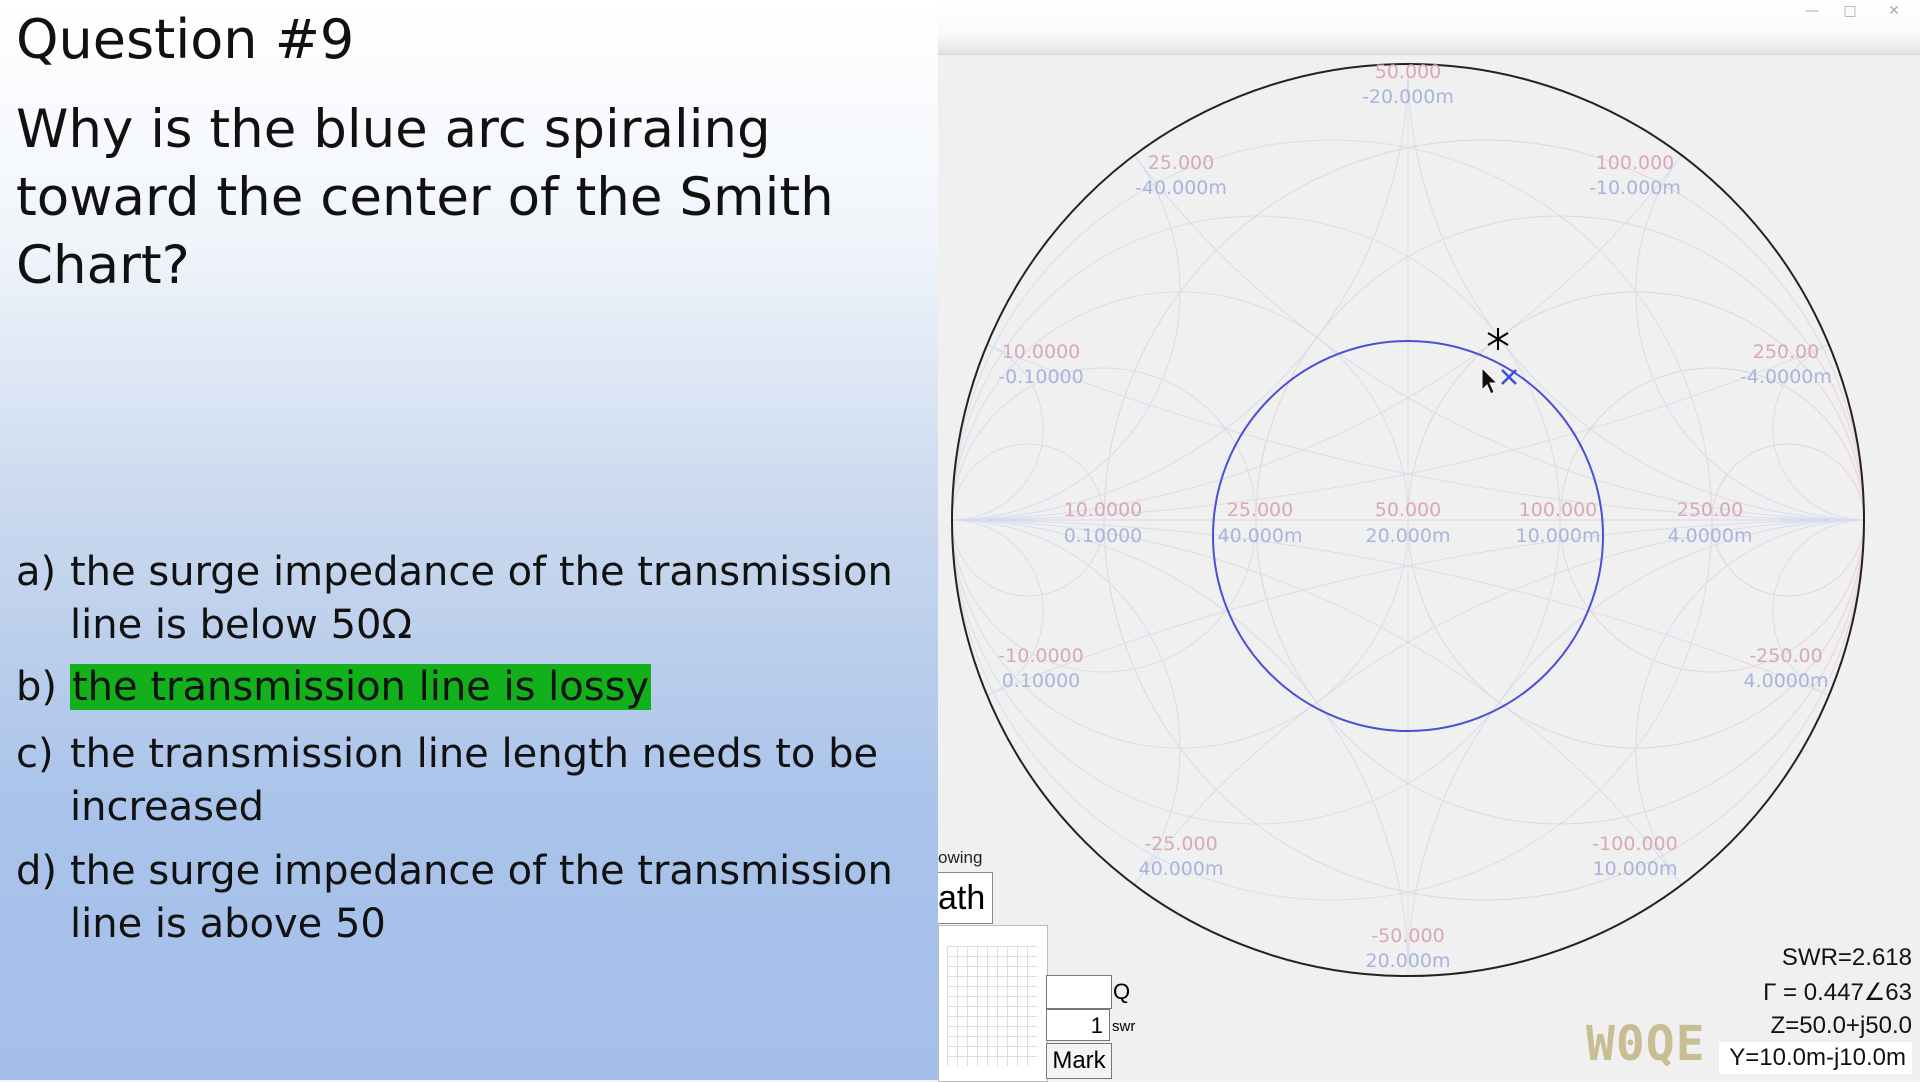 This screenshot has height=1082, width=1920. I want to click on close-icon: ✕, so click(1894, 11).